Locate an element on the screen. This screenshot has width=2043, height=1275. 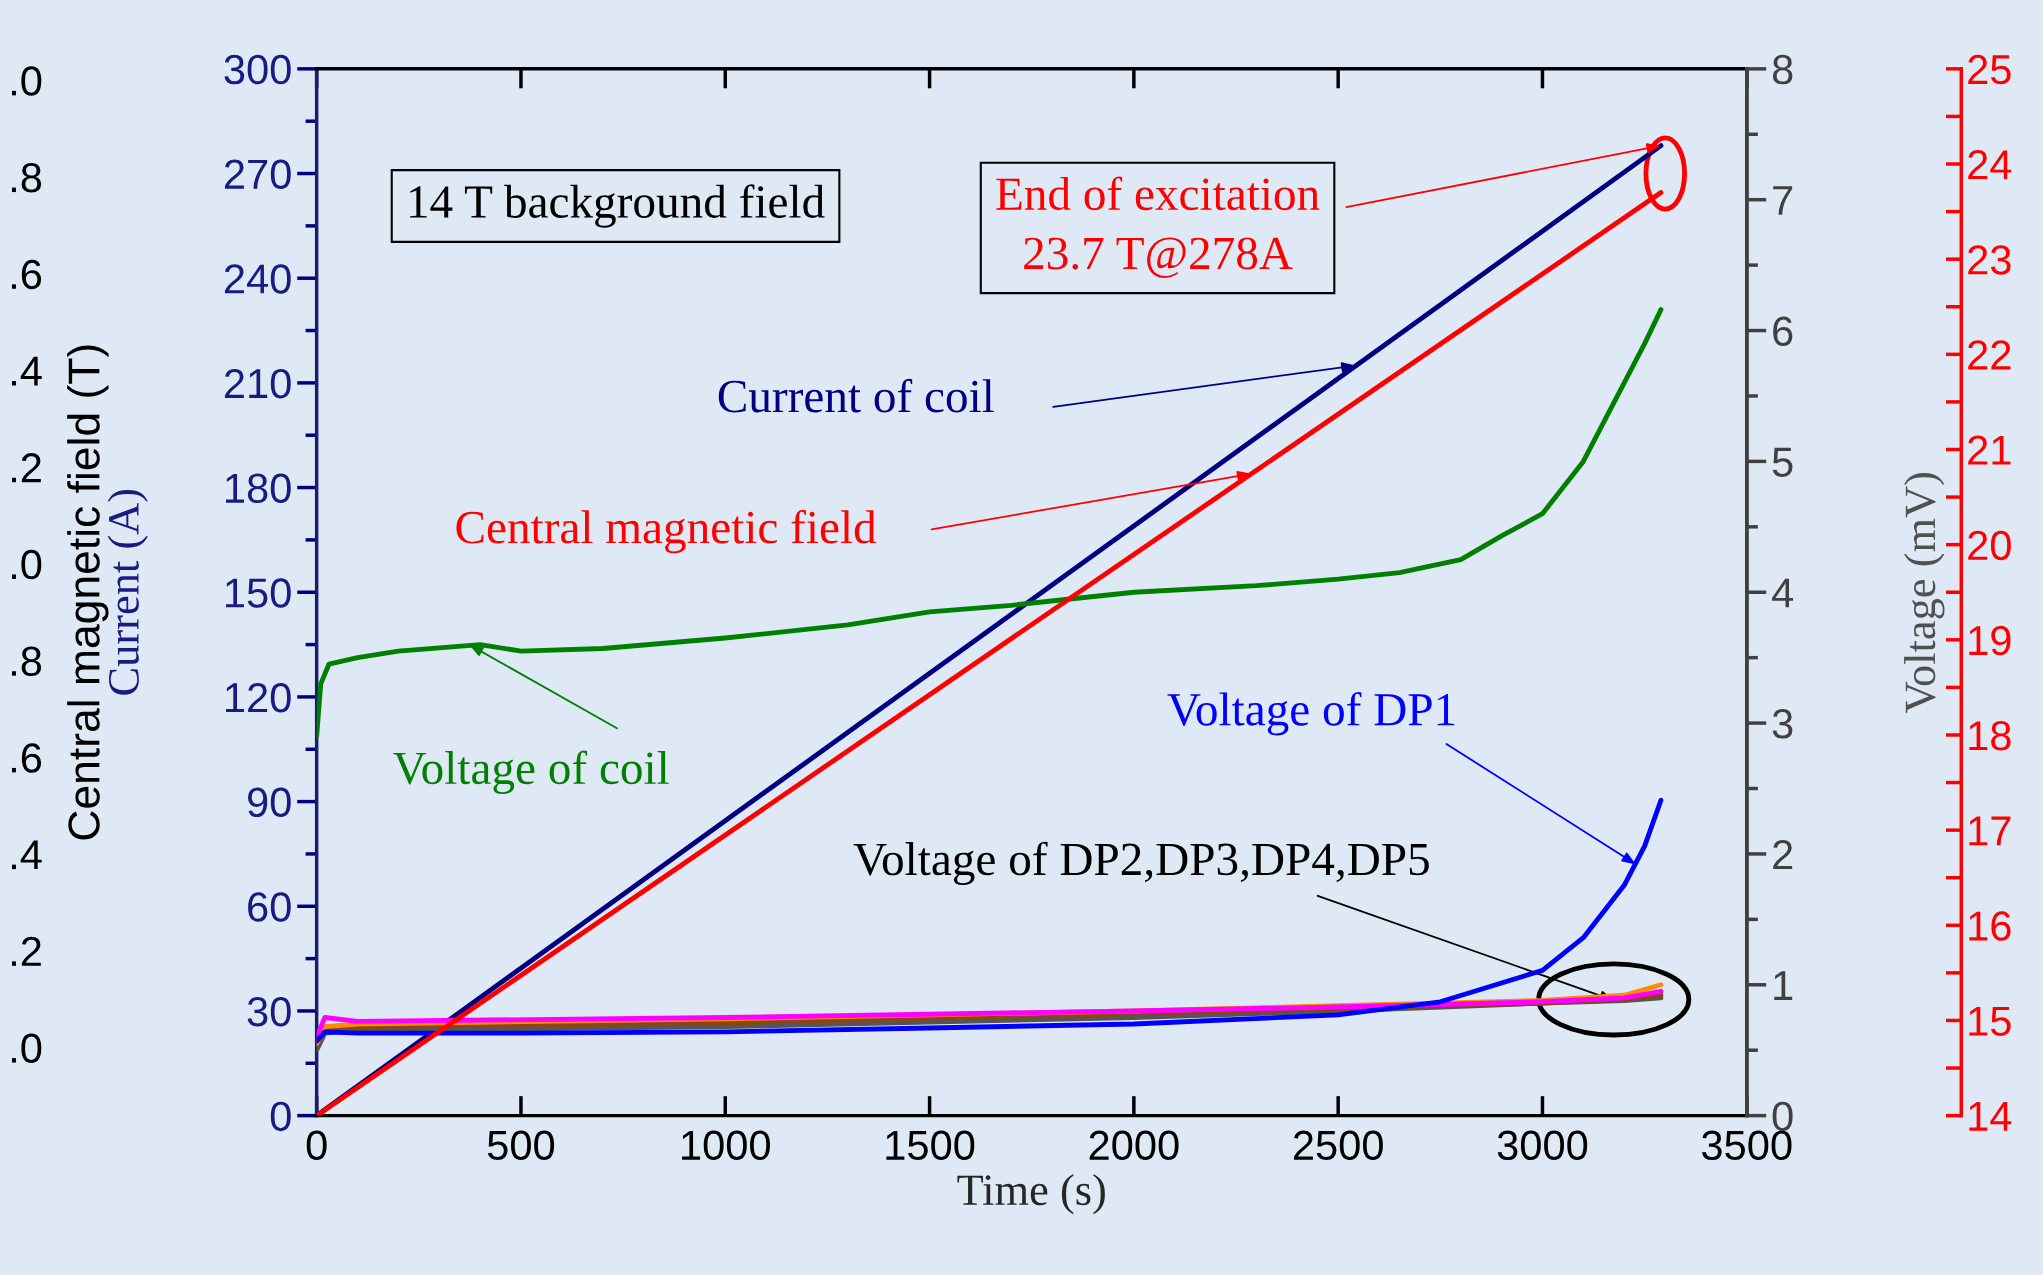
annotation: Voltage of DP1 is located at coordinates (1311, 713).